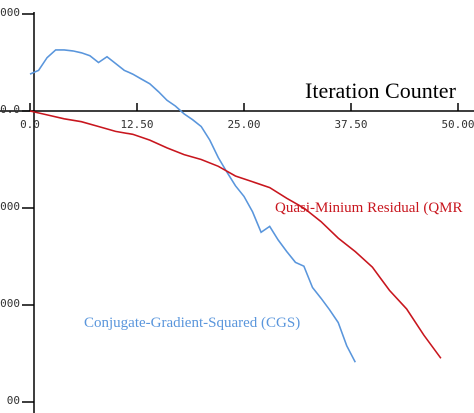 Image resolution: width=474 pixels, height=413 pixels. Describe the element at coordinates (369, 208) in the screenshot. I see `series-label: Quasi-Minium Residual (QMR` at that location.